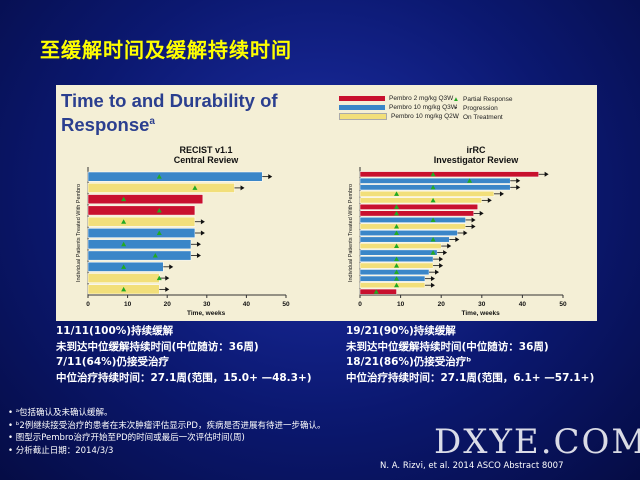 This screenshot has width=640, height=480. Describe the element at coordinates (360, 304) in the screenshot. I see `x-tick-label: 0` at that location.